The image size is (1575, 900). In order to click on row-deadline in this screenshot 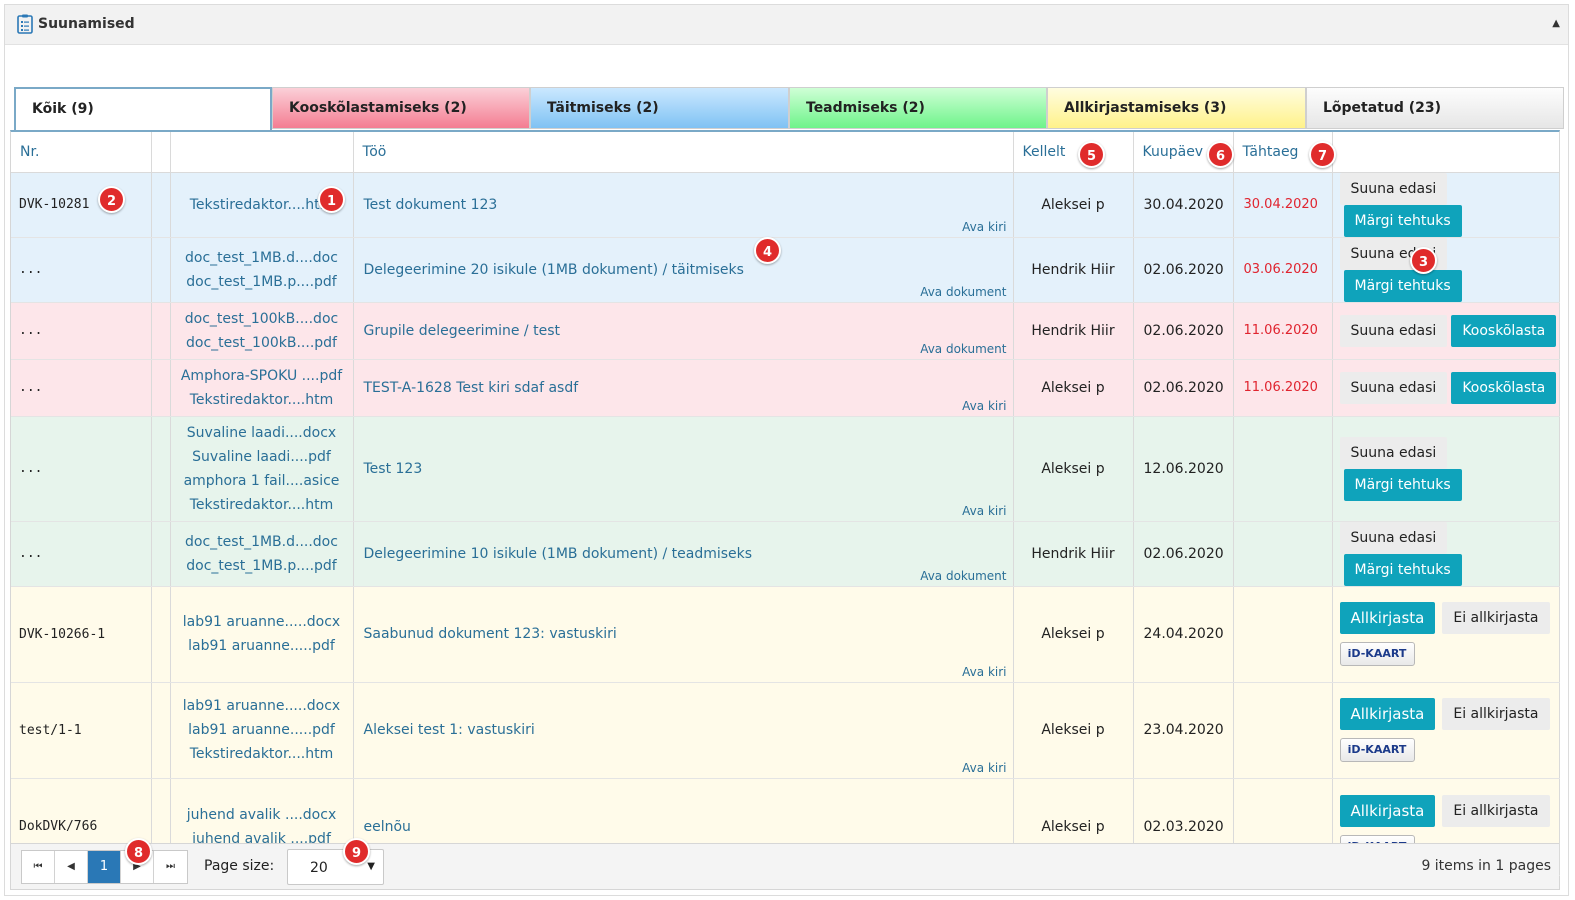, I will do `click(1283, 730)`.